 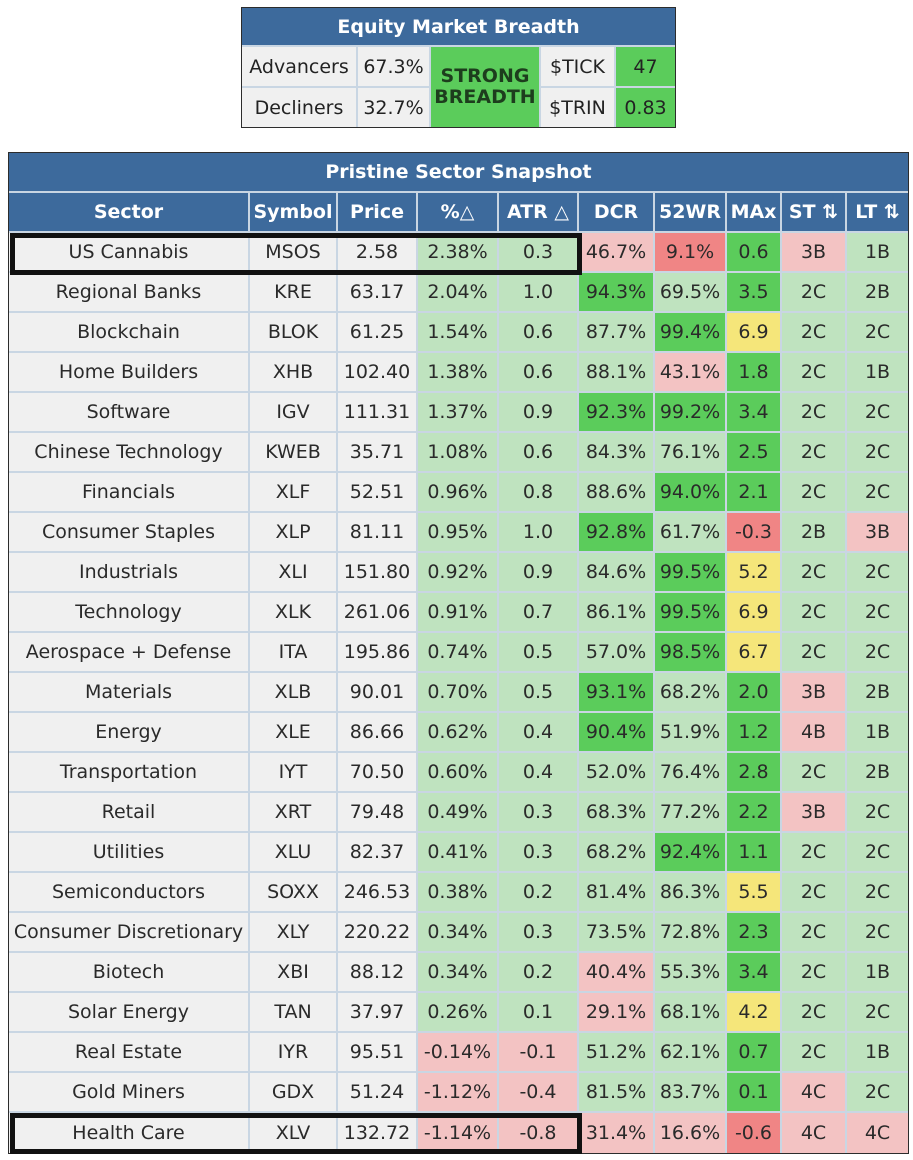 I want to click on cell-max: 2.1, so click(x=754, y=493).